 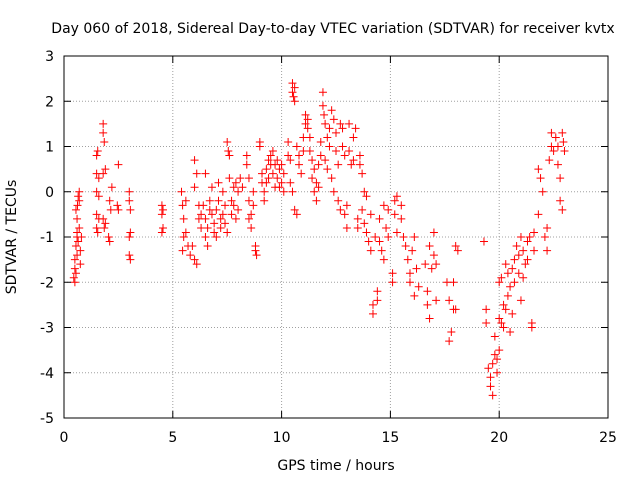 I want to click on x-tick-label: 20, so click(x=499, y=438).